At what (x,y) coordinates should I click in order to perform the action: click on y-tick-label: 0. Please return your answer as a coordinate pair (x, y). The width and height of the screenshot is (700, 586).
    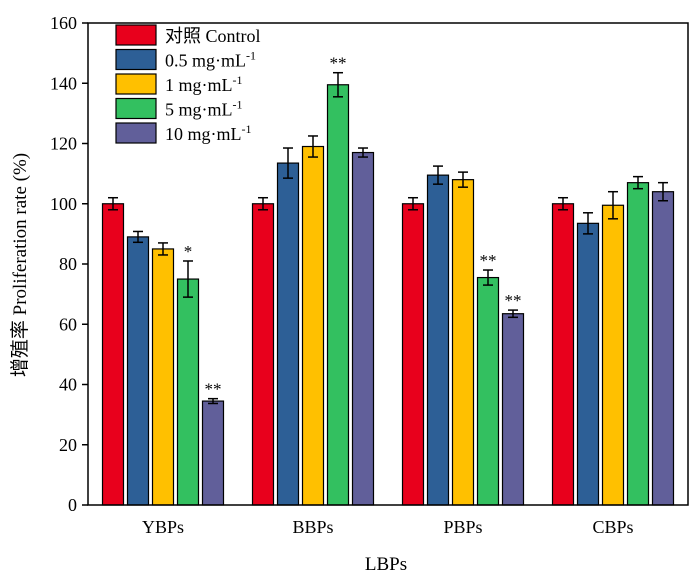
    Looking at the image, I should click on (72, 505).